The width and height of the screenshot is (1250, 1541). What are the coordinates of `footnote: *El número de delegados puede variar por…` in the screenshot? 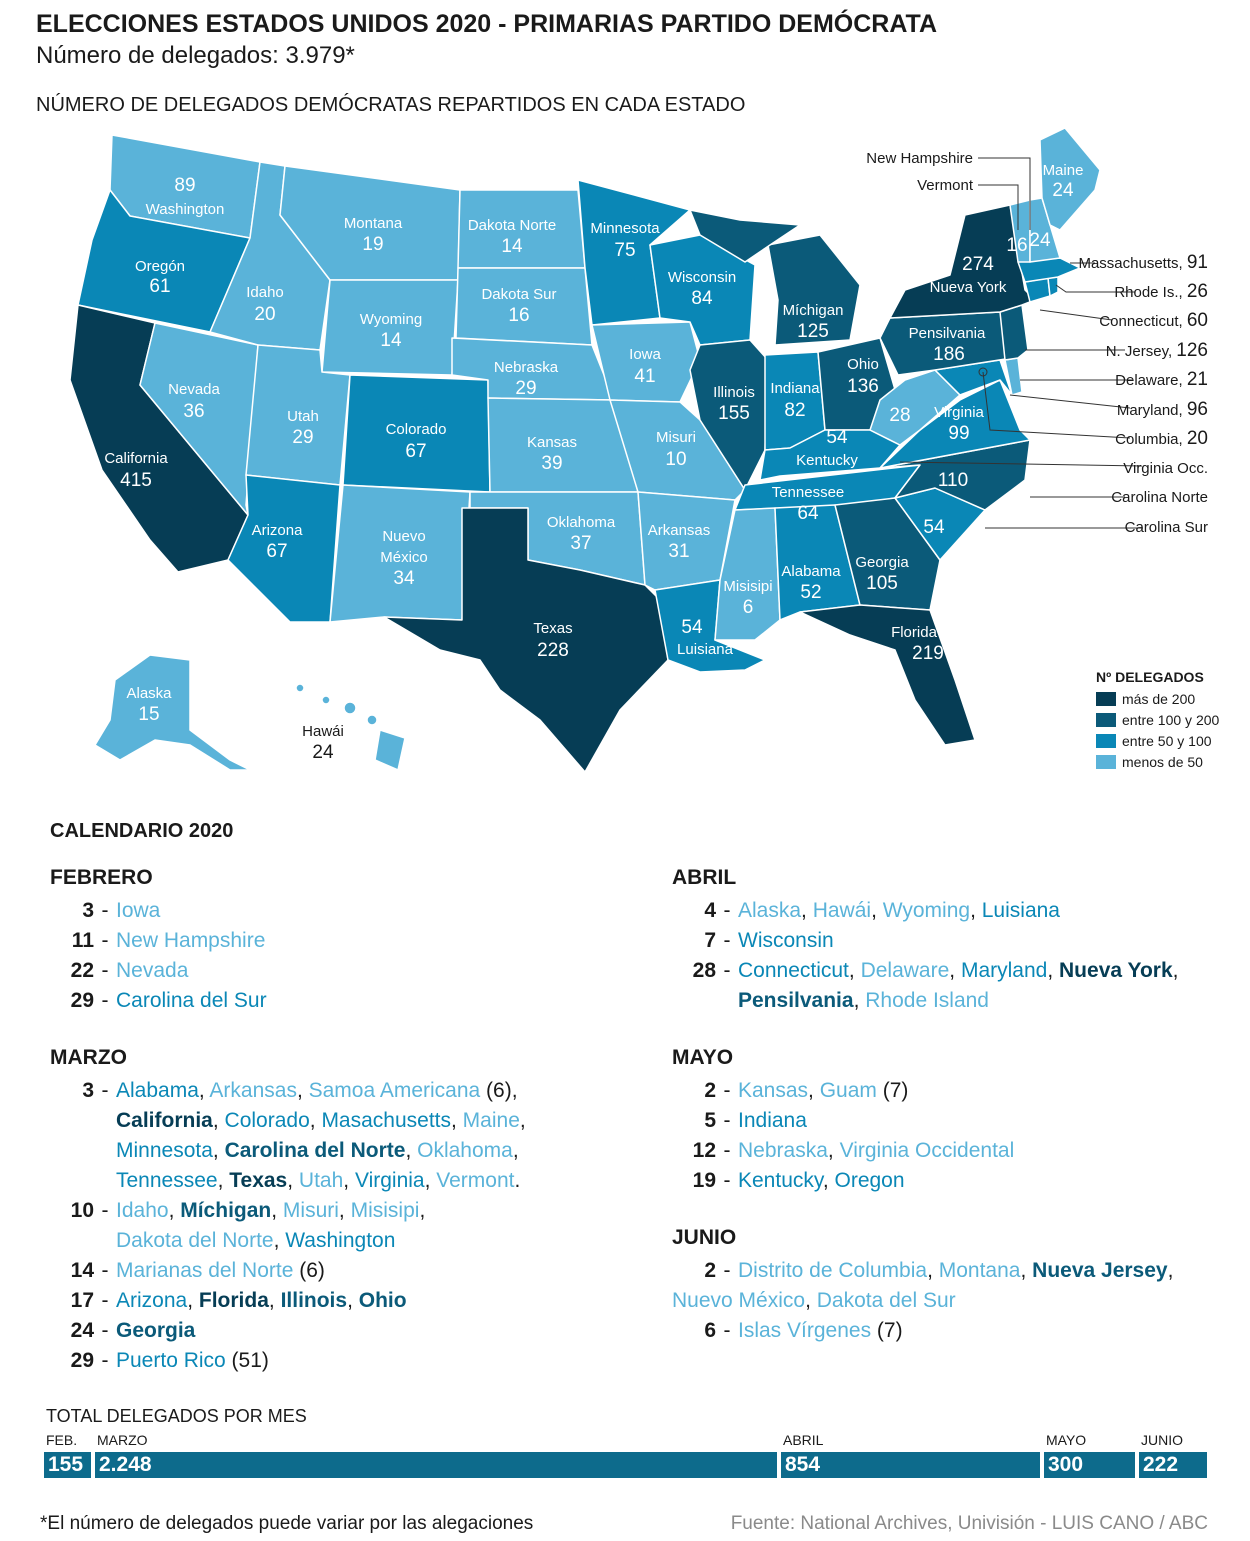 It's located at (287, 1523).